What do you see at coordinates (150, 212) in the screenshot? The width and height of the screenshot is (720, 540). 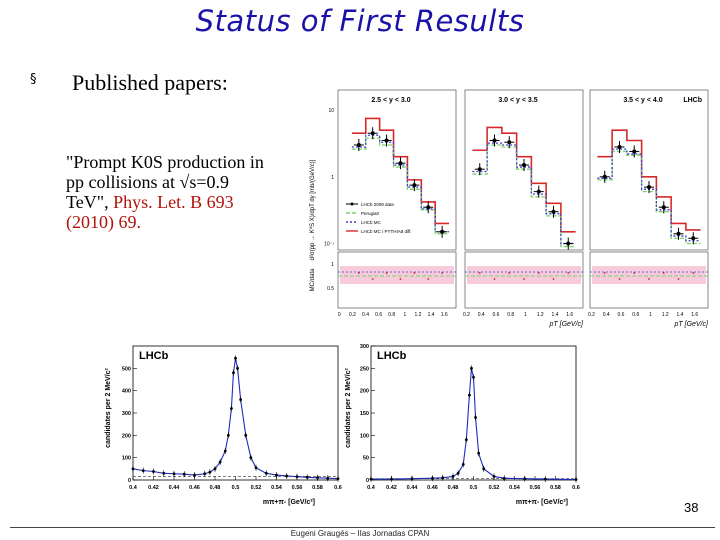 I see `journal-ref: Phys. Let. B 693 (2010) 69.` at bounding box center [150, 212].